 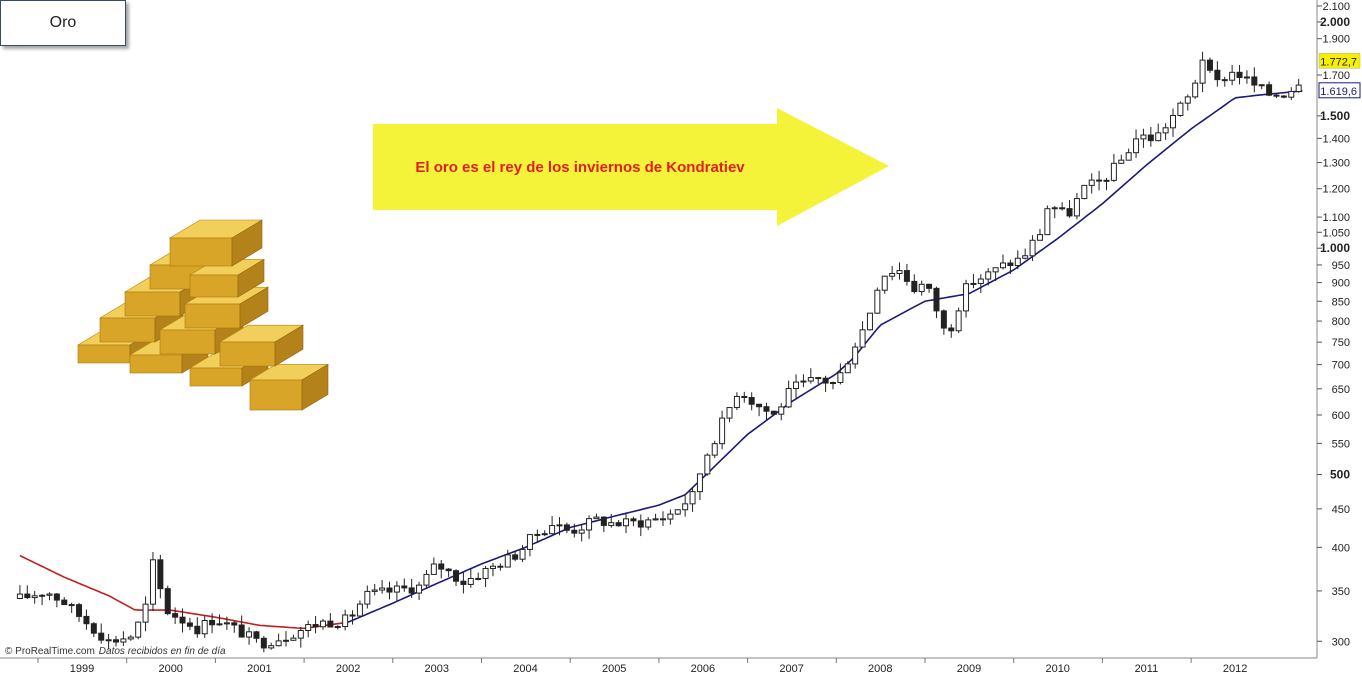 What do you see at coordinates (1336, 218) in the screenshot?
I see `y-tick-label: 1.100` at bounding box center [1336, 218].